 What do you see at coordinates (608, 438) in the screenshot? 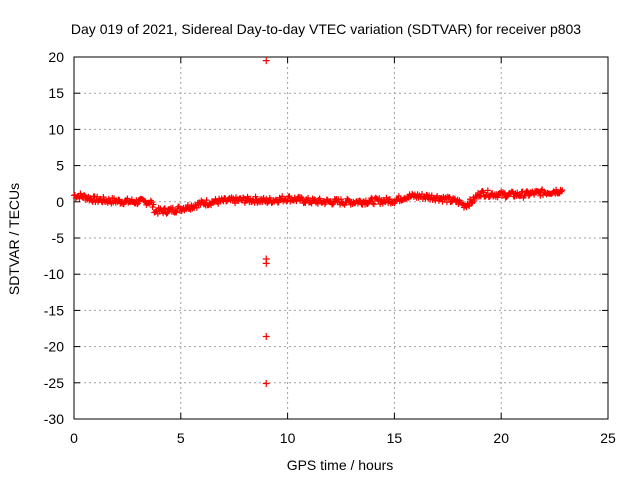
I see `x-tick-label: 25` at bounding box center [608, 438].